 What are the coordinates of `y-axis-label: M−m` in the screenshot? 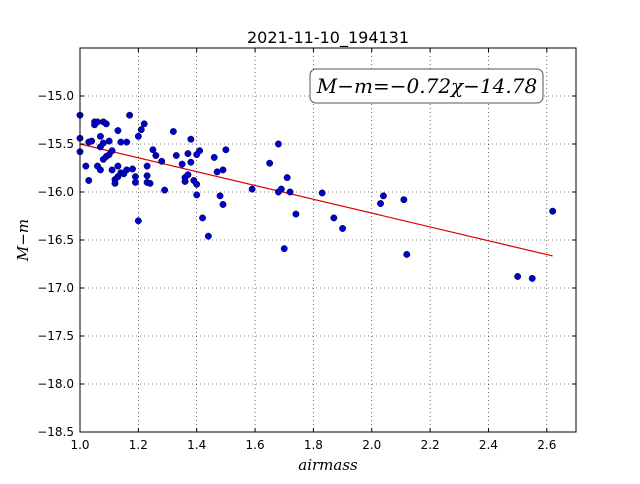 It's located at (23, 240).